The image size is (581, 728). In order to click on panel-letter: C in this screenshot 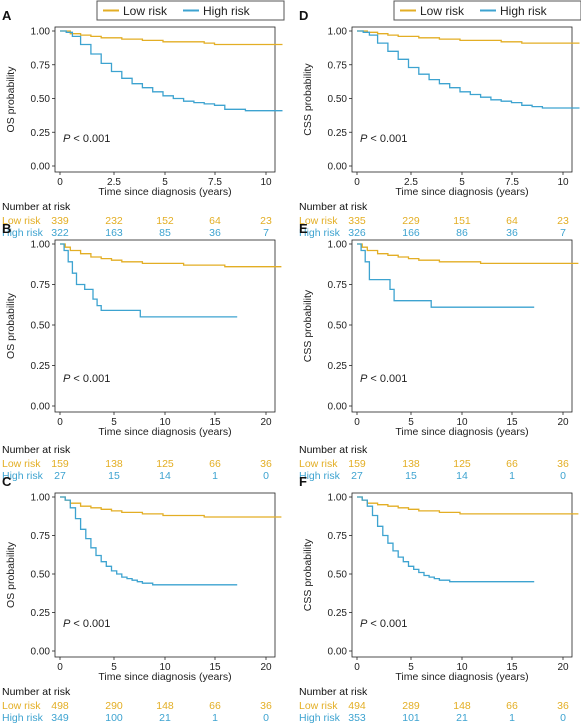, I will do `click(7, 481)`.